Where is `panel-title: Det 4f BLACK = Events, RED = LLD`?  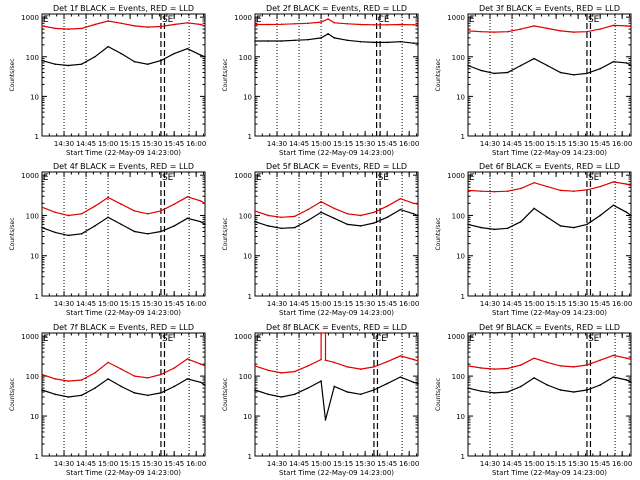
panel-title: Det 4f BLACK = Events, RED = LLD is located at coordinates (123, 166).